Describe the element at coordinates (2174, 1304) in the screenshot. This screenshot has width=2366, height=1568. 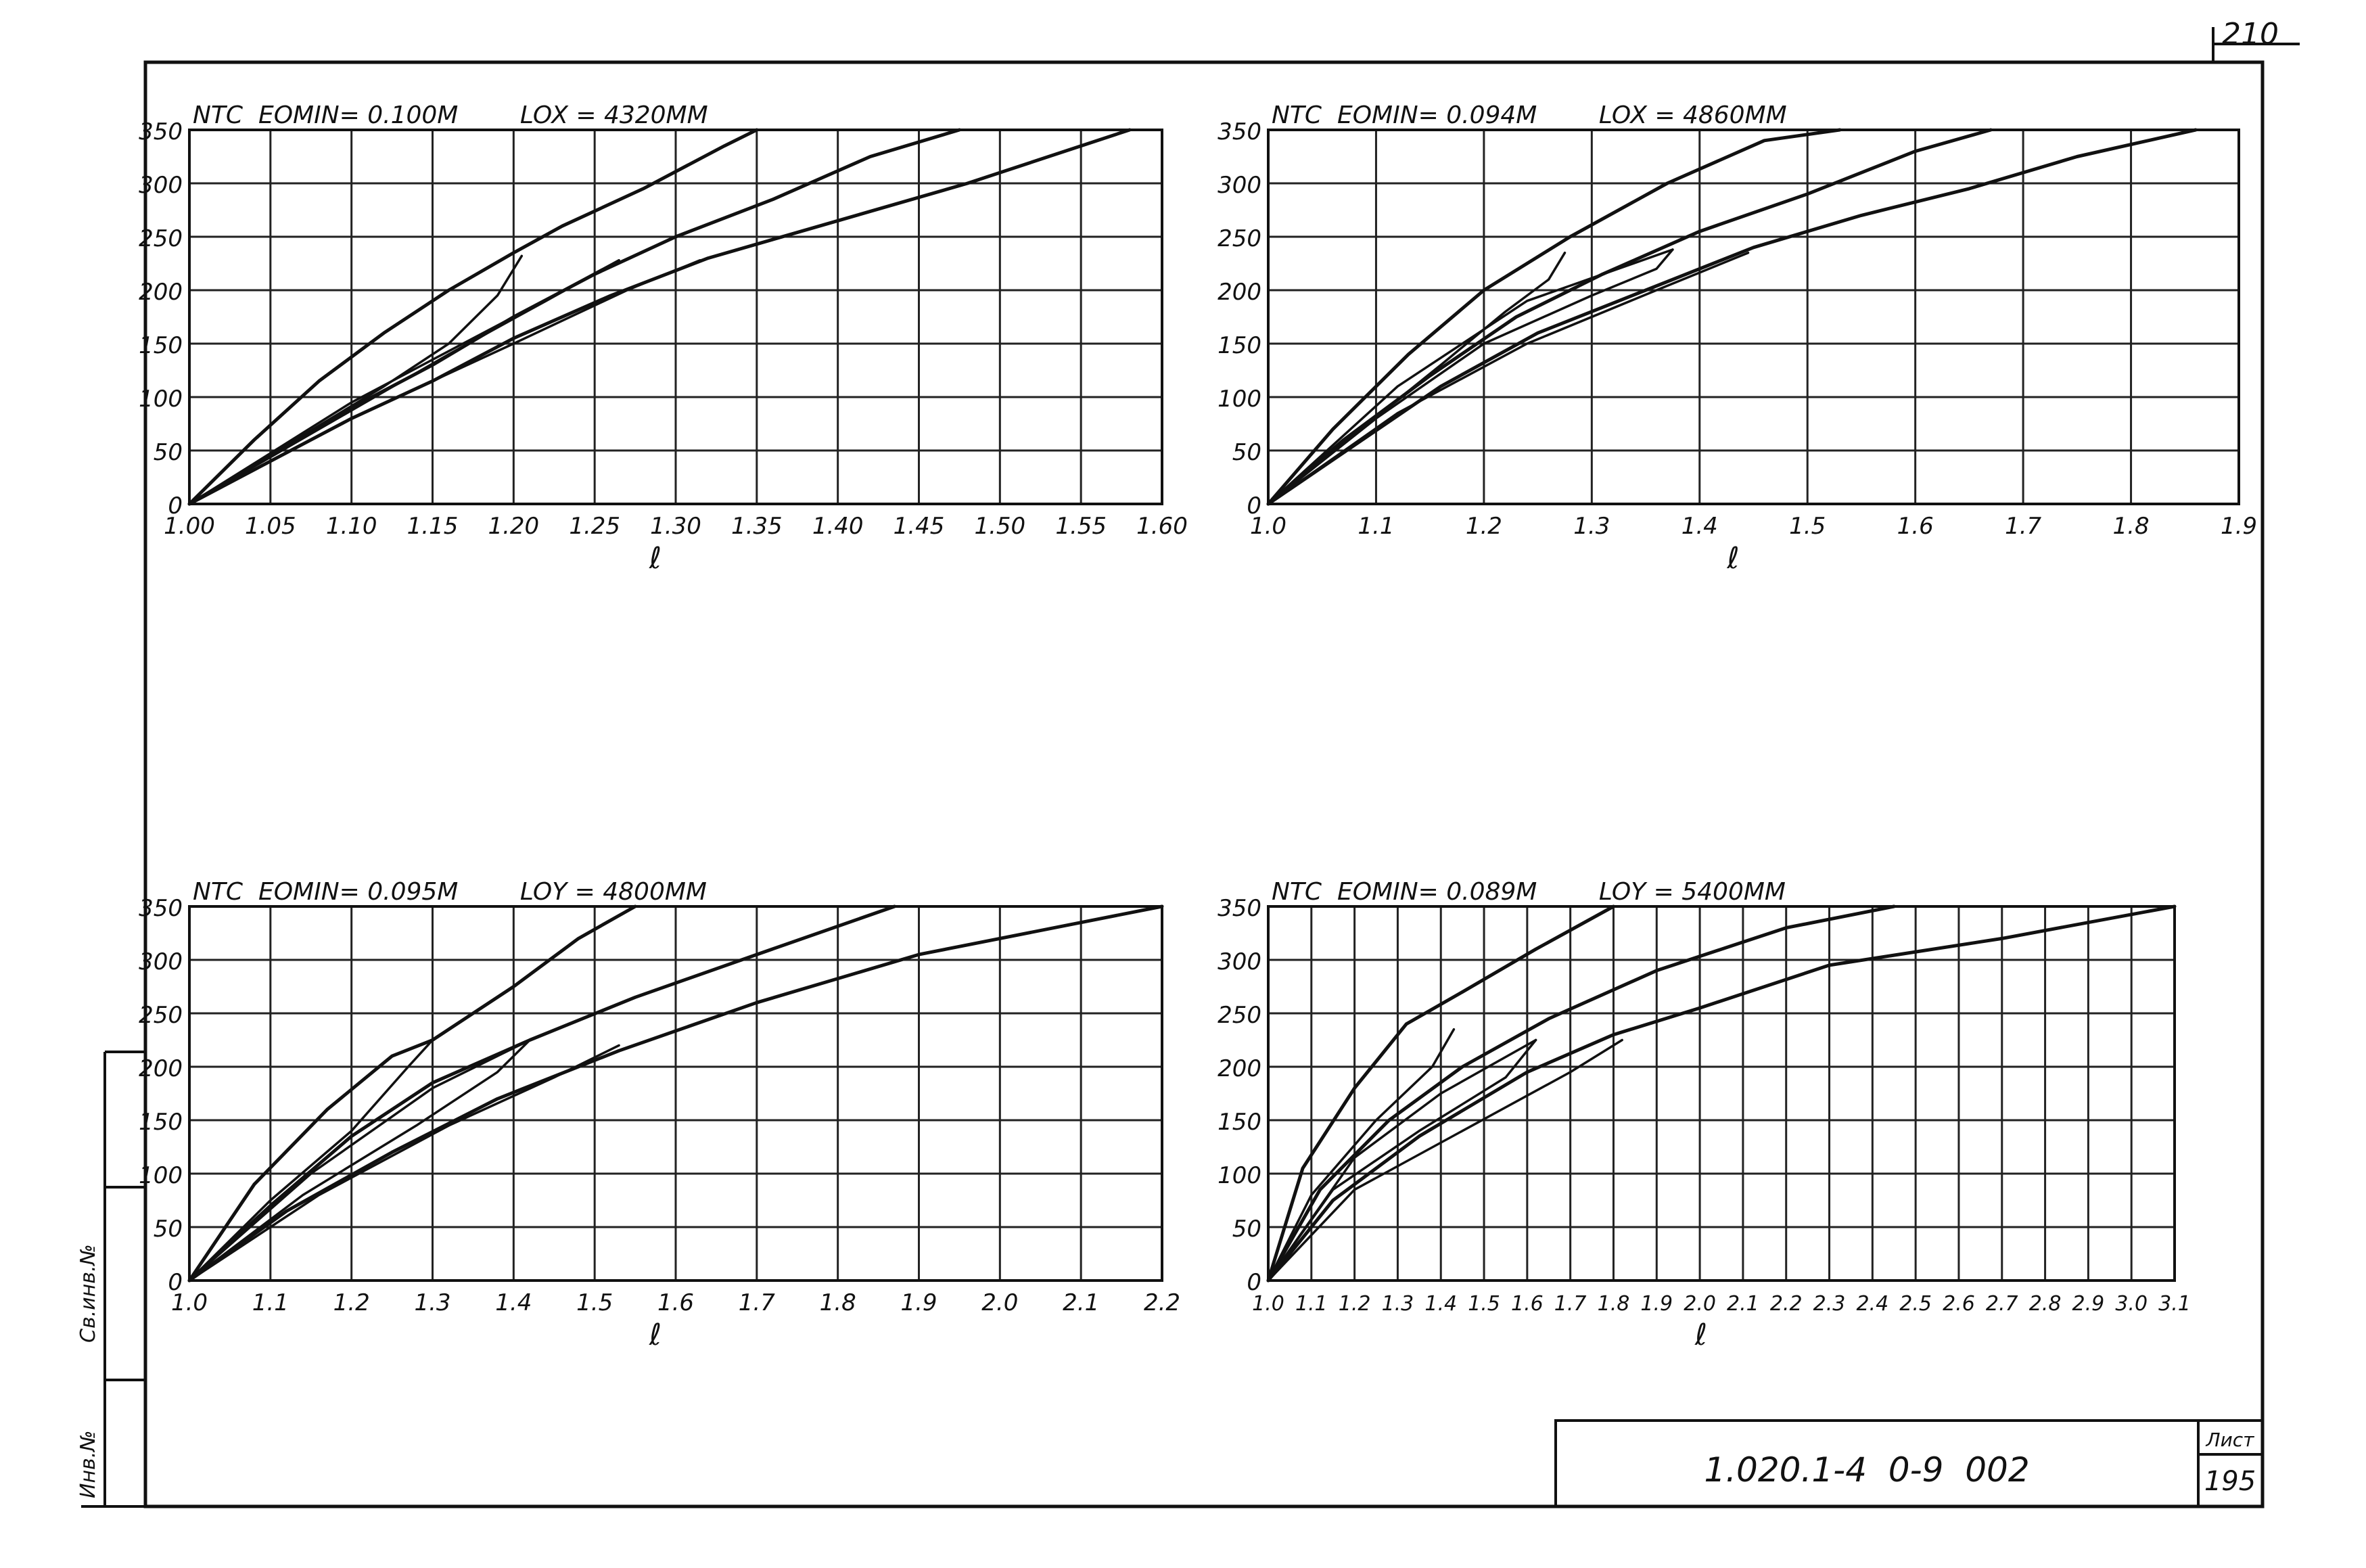
I see `x-tick-label: 3.1` at that location.